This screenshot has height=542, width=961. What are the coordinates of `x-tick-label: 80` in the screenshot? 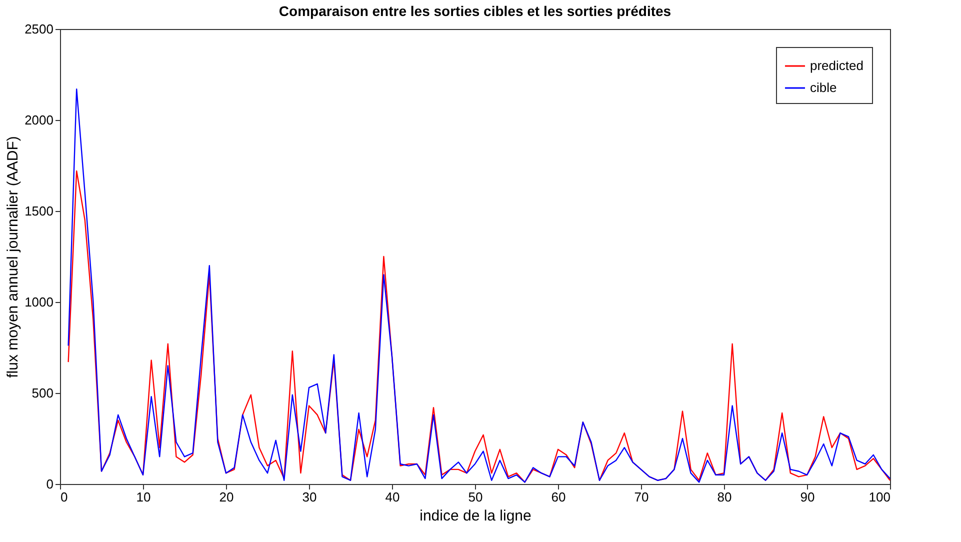 It's located at (724, 497).